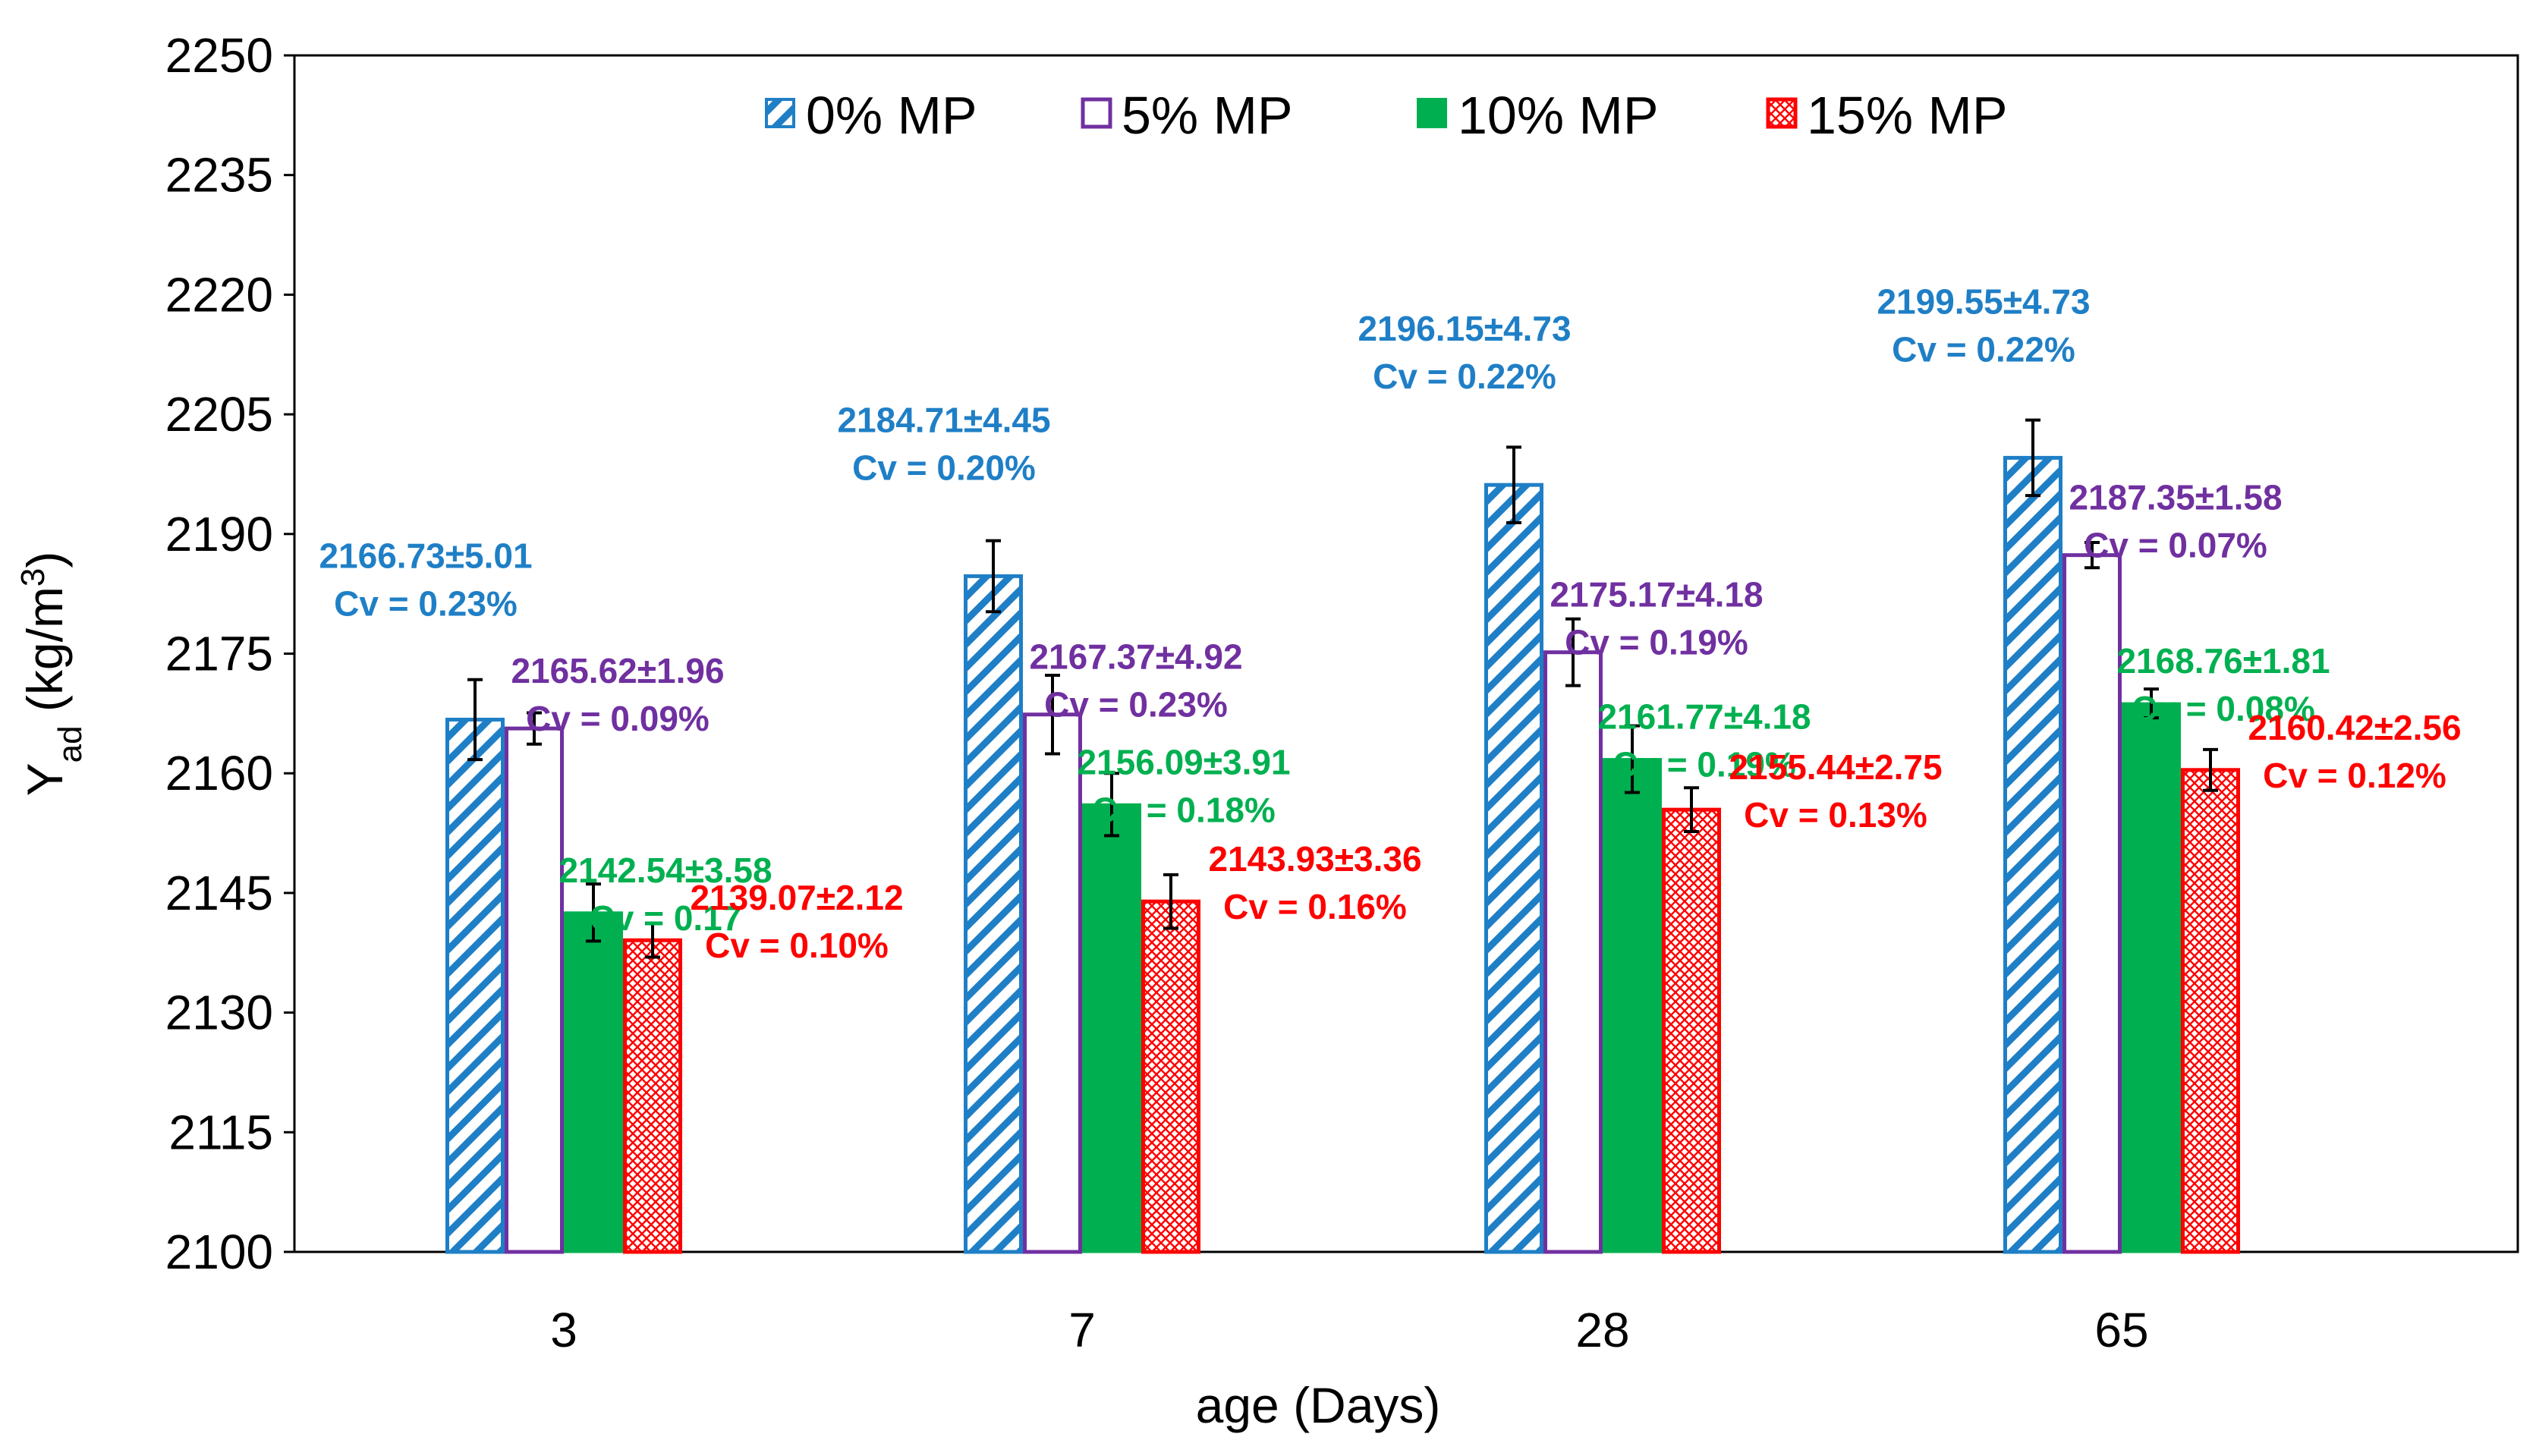 This screenshot has width=2536, height=1456. I want to click on value-label-2-2: 2161.77±4.18, so click(1704, 717).